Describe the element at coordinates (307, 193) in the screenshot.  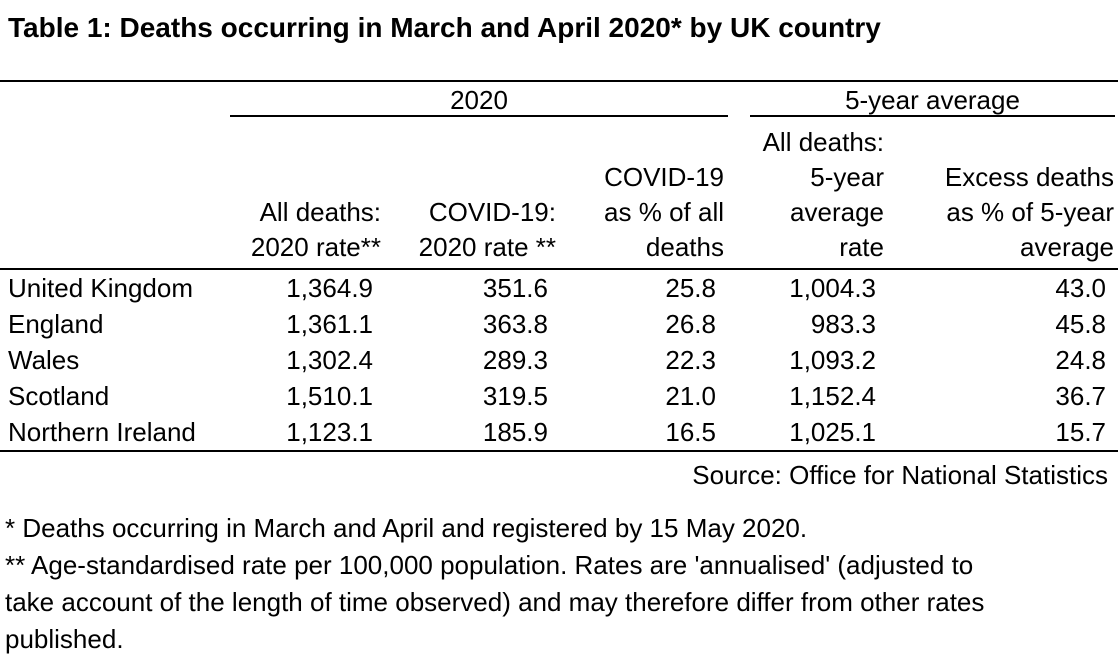
I see `column-header-all-deaths-2020-rate: All deaths: 2020 rate**` at that location.